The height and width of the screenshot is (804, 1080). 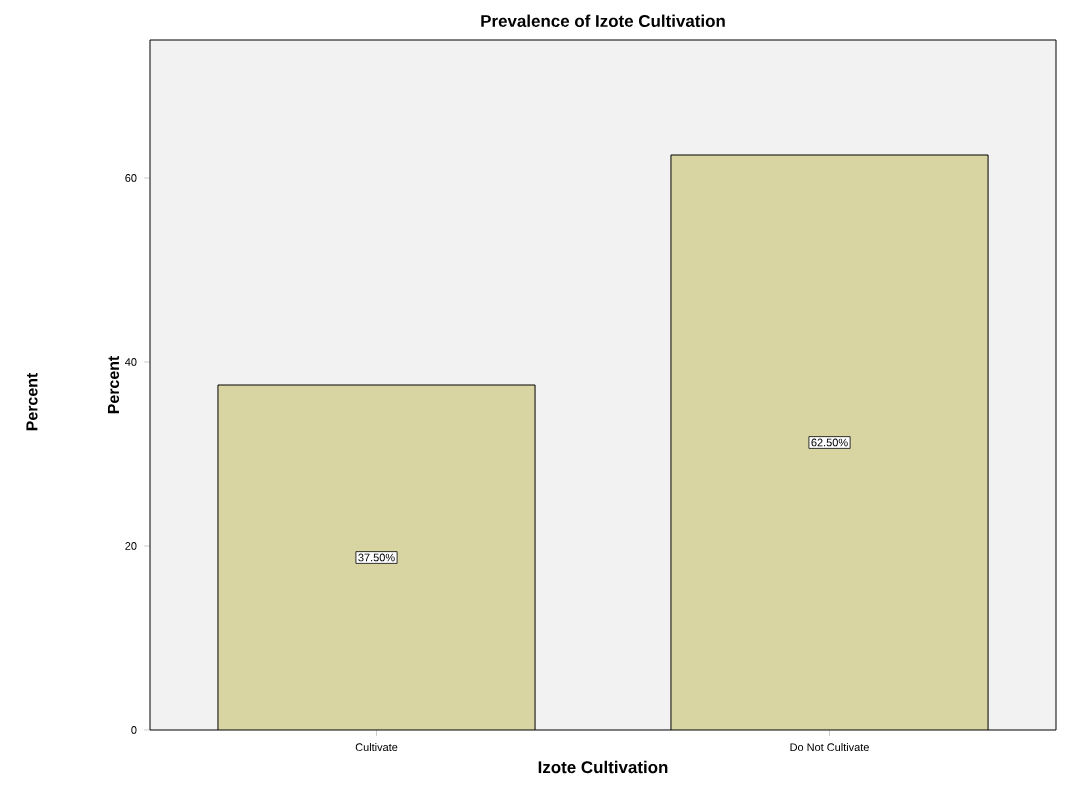 What do you see at coordinates (603, 767) in the screenshot?
I see `x-axis-title: Izote Cultivation` at bounding box center [603, 767].